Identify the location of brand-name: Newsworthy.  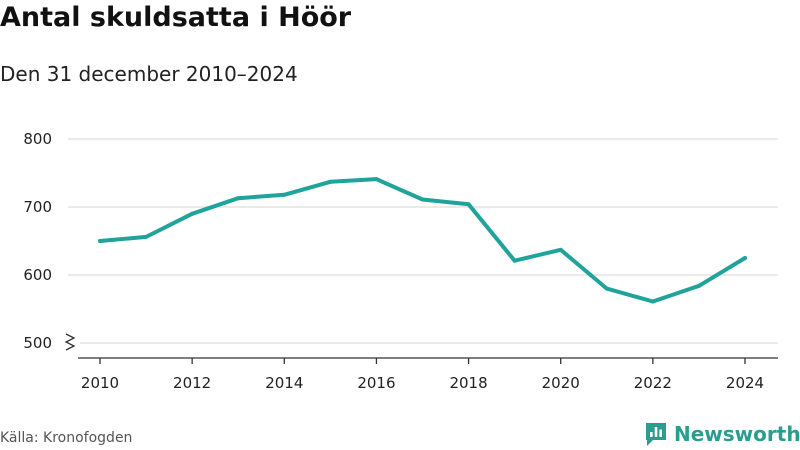
(737, 434).